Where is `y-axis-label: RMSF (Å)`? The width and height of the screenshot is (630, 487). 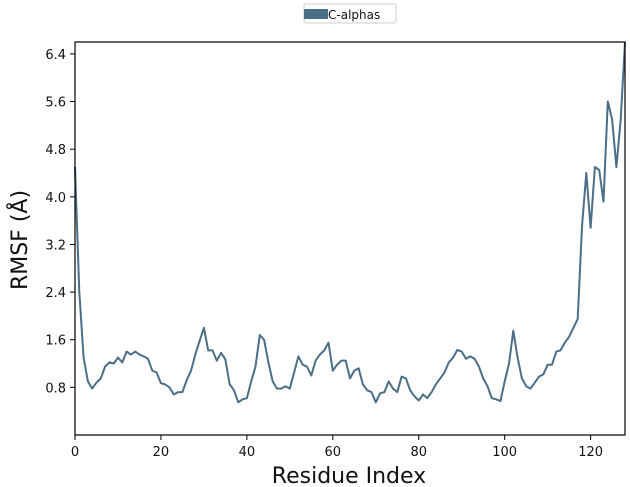 y-axis-label: RMSF (Å) is located at coordinates (19, 240).